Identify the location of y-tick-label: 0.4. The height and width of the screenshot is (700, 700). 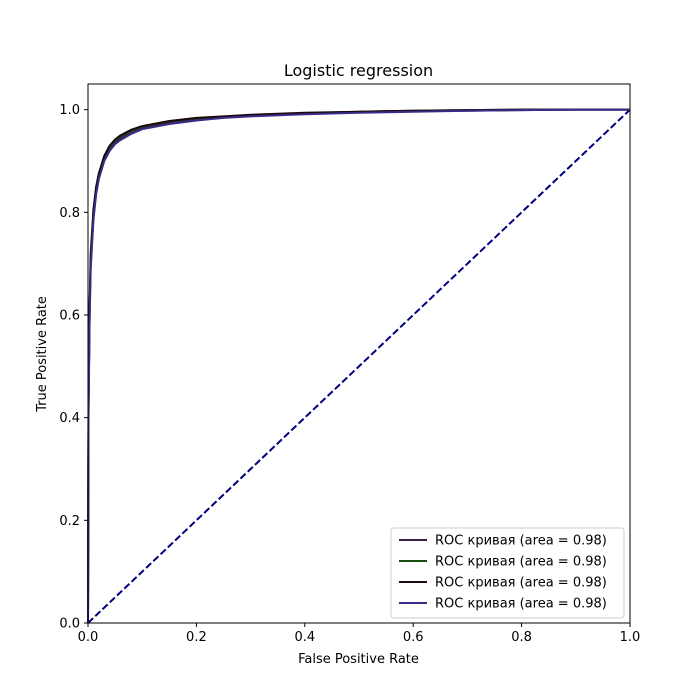
(69, 418).